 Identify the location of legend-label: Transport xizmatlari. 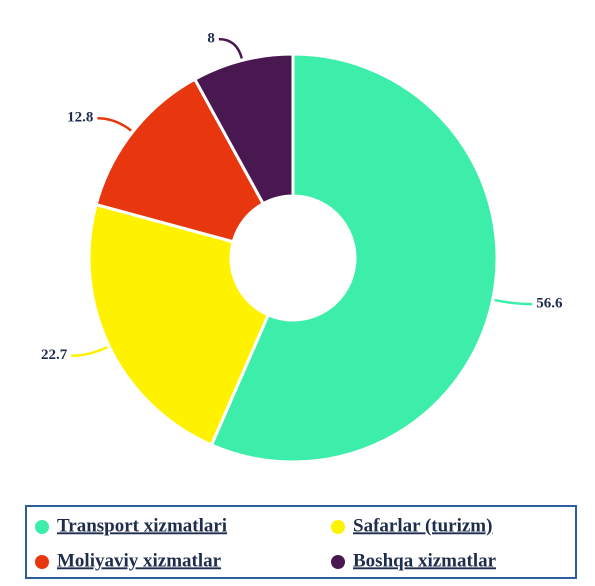
(142, 525).